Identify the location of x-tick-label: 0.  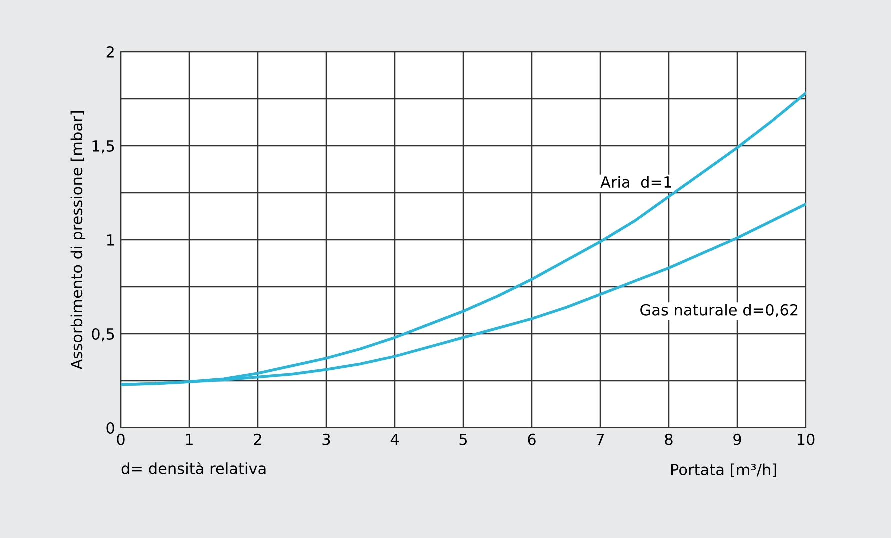
(121, 440).